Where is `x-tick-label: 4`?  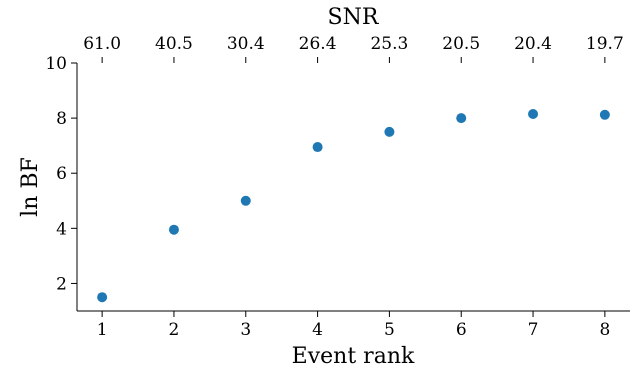 x-tick-label: 4 is located at coordinates (317, 330).